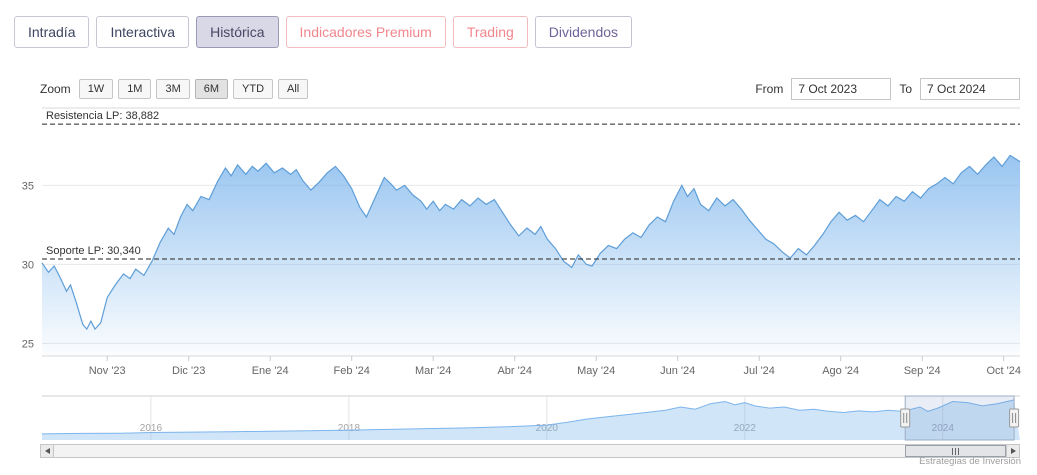 The width and height of the screenshot is (1037, 475). What do you see at coordinates (102, 116) in the screenshot?
I see `resistance-label: Resistencia LP: 38,882` at bounding box center [102, 116].